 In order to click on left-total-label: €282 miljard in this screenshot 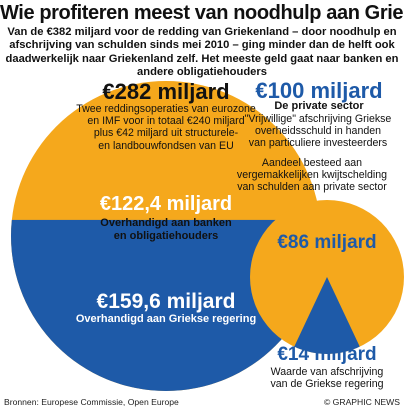, I will do `click(166, 91)`.